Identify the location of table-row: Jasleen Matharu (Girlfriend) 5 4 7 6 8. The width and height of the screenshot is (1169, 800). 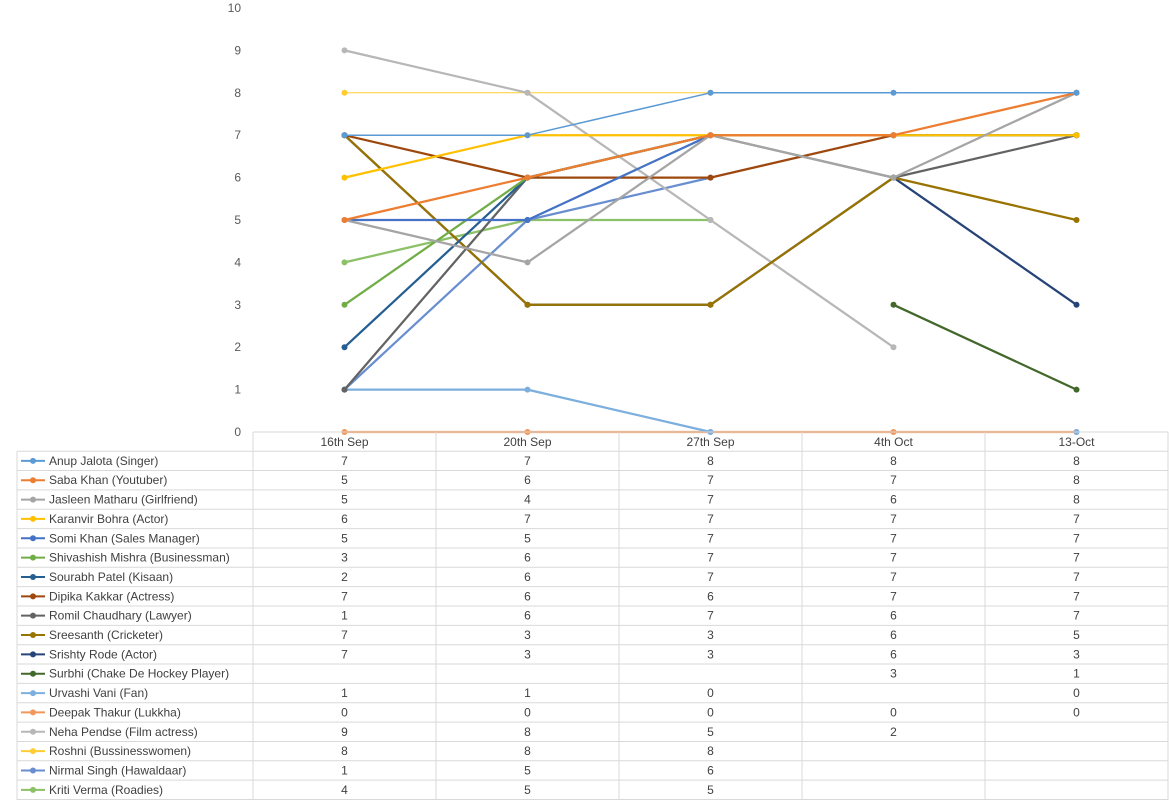
(550, 500).